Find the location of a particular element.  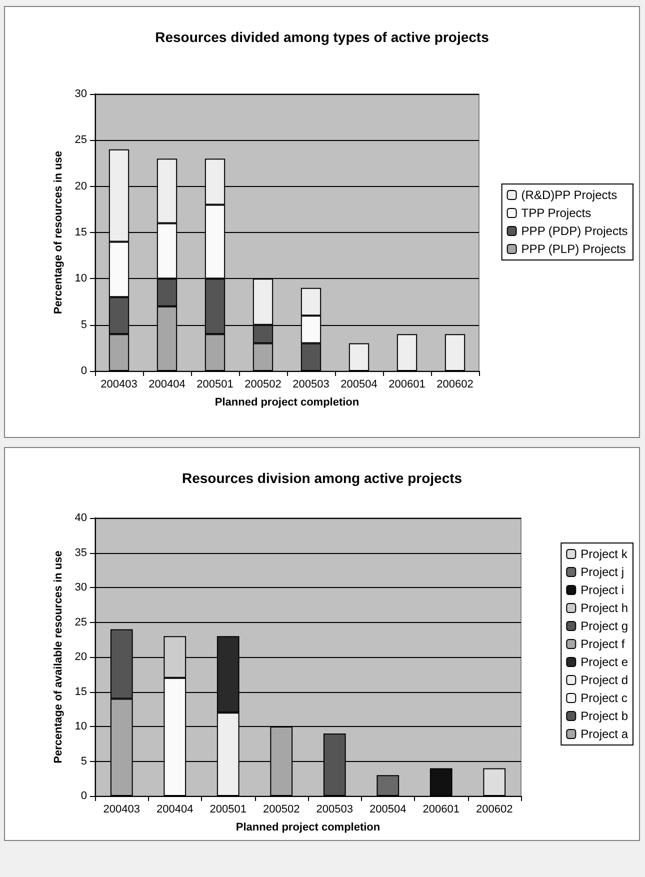

legend-label: PPP (PDP) Projects is located at coordinates (574, 231).